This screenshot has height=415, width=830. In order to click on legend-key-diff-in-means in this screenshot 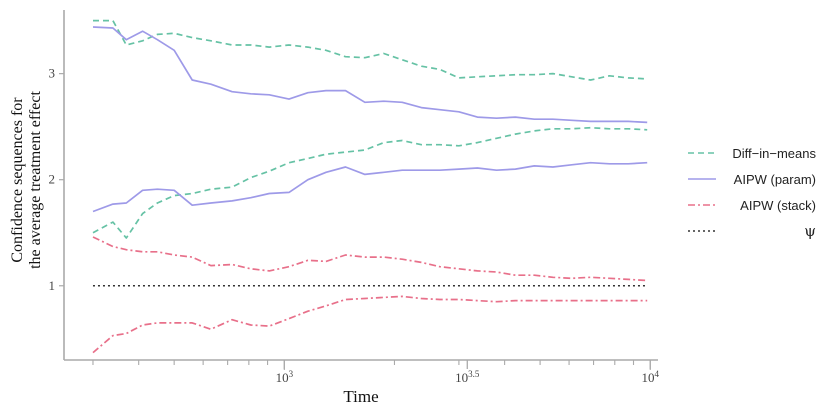, I will do `click(702, 153)`.